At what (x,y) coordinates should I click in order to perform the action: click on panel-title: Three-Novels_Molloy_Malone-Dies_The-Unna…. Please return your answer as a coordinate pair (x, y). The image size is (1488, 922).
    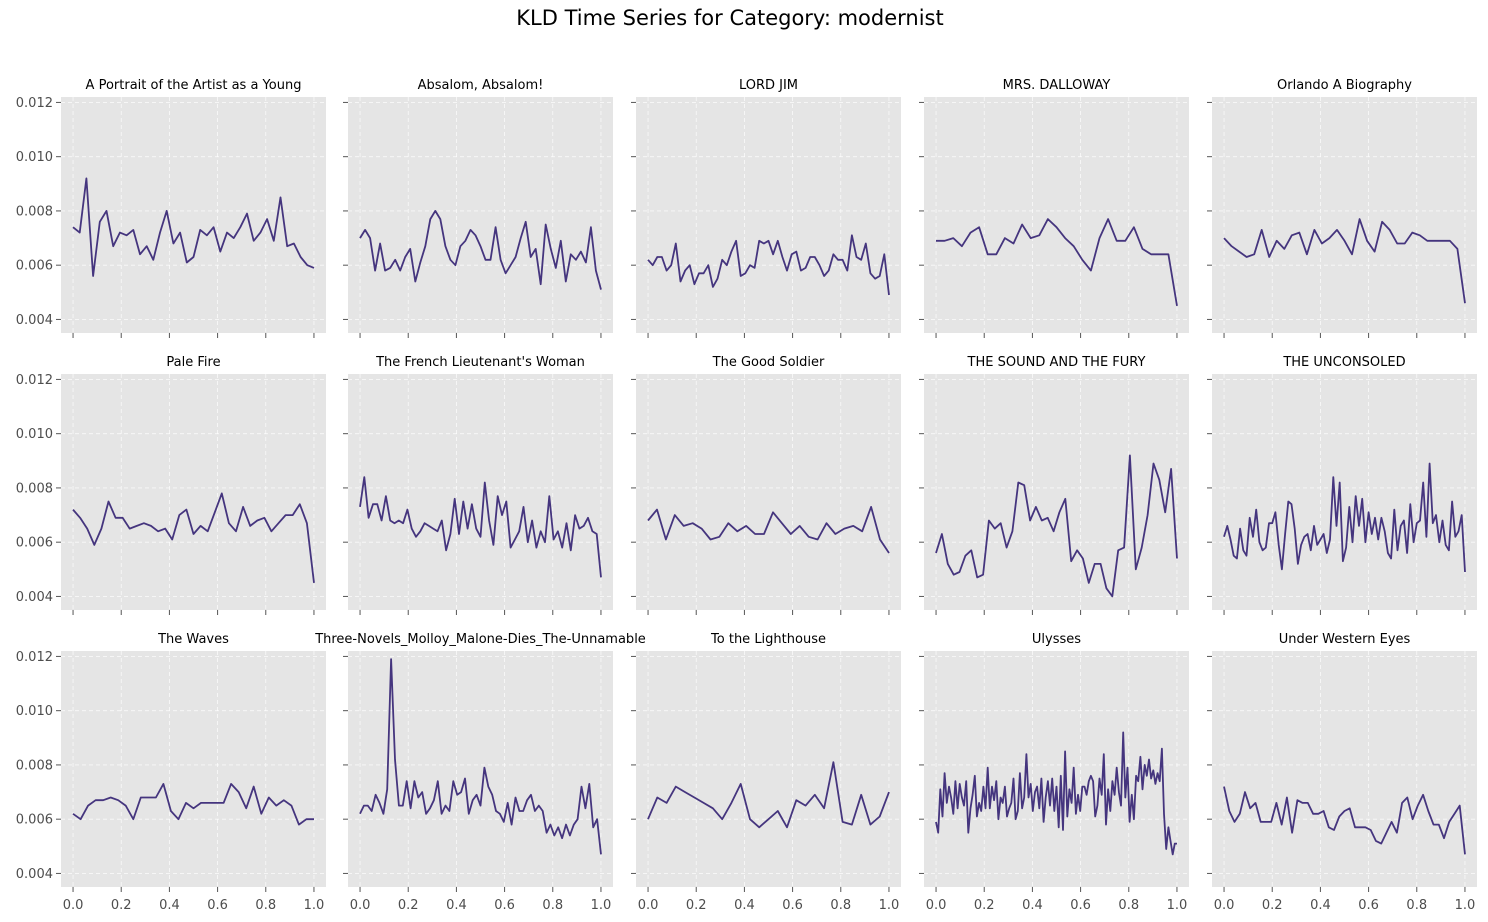
    Looking at the image, I should click on (480, 639).